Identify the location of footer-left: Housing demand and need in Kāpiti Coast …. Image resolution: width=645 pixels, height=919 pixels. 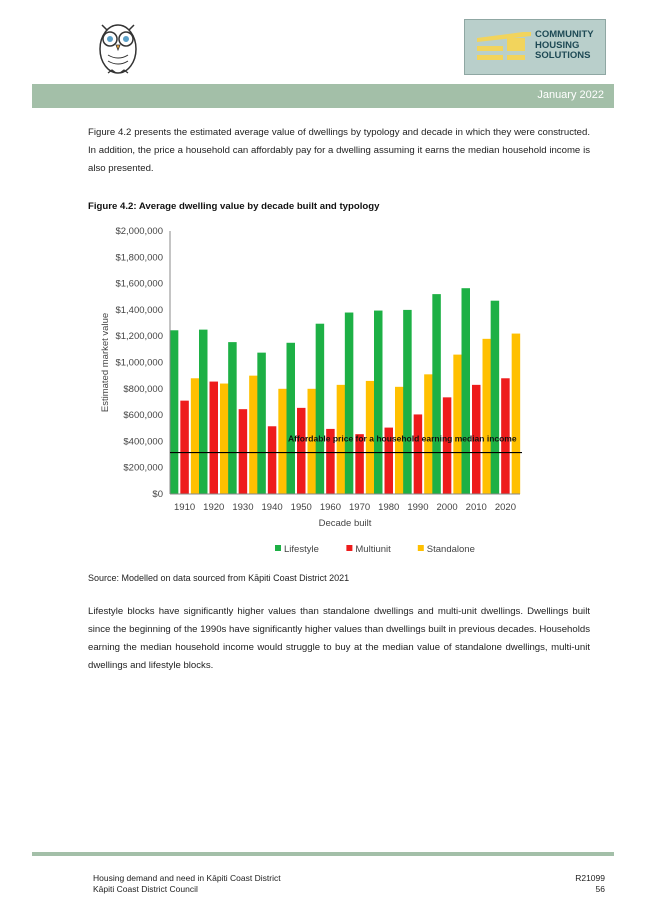
(187, 884).